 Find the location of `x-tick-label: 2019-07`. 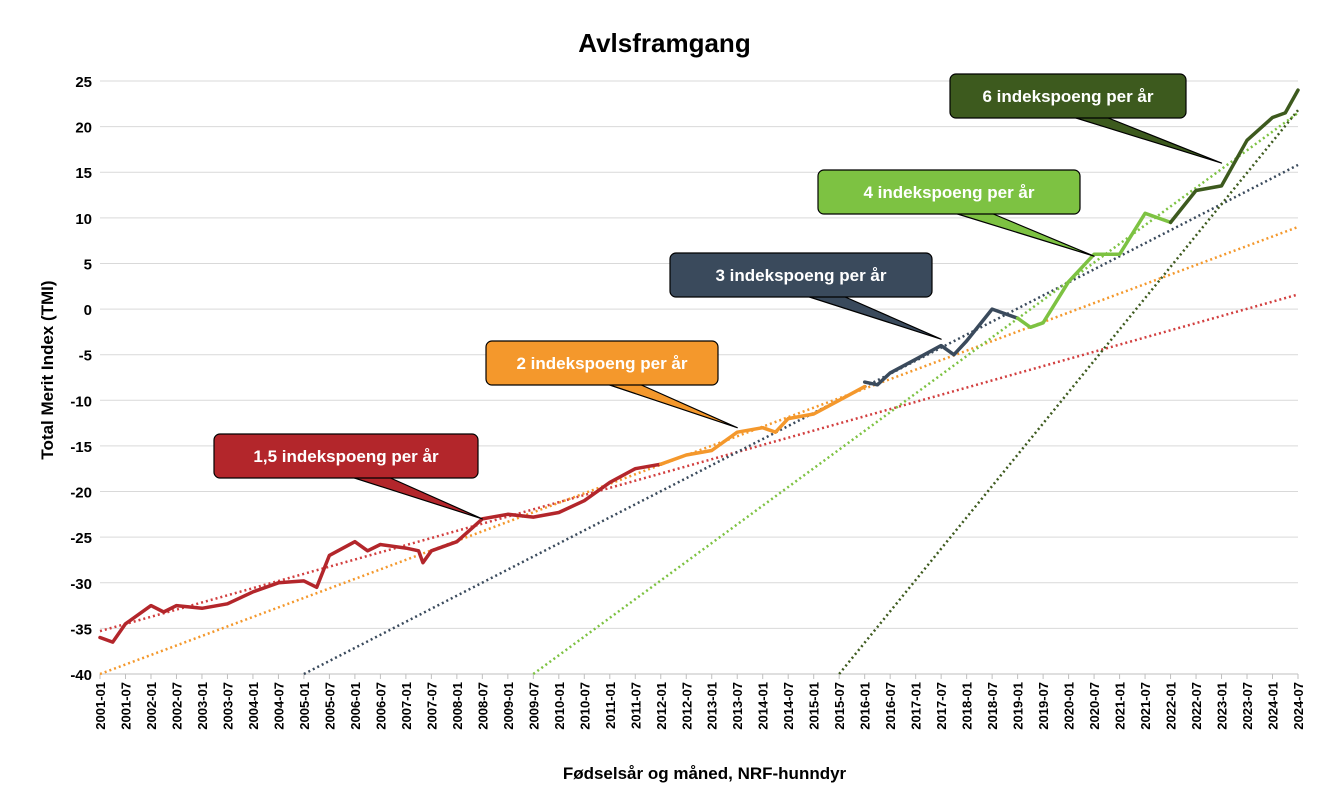

x-tick-label: 2019-07 is located at coordinates (1043, 706).